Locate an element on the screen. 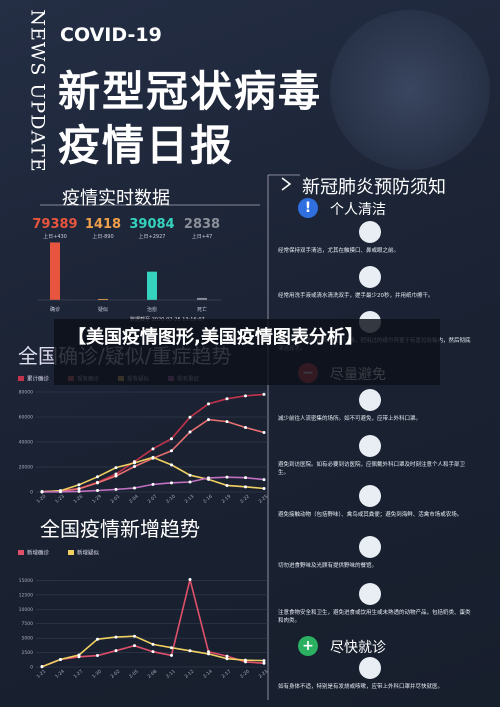 This screenshot has height=707, width=500. overlay-title: 【美国疫情图形,美国疫情图表分析】 is located at coordinates (247, 352).